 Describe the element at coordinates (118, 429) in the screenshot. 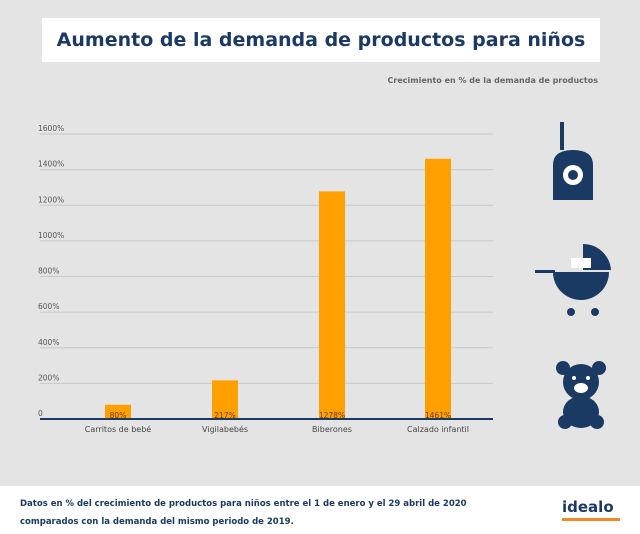

I see `x-tick-label: Carritos de bebé` at that location.